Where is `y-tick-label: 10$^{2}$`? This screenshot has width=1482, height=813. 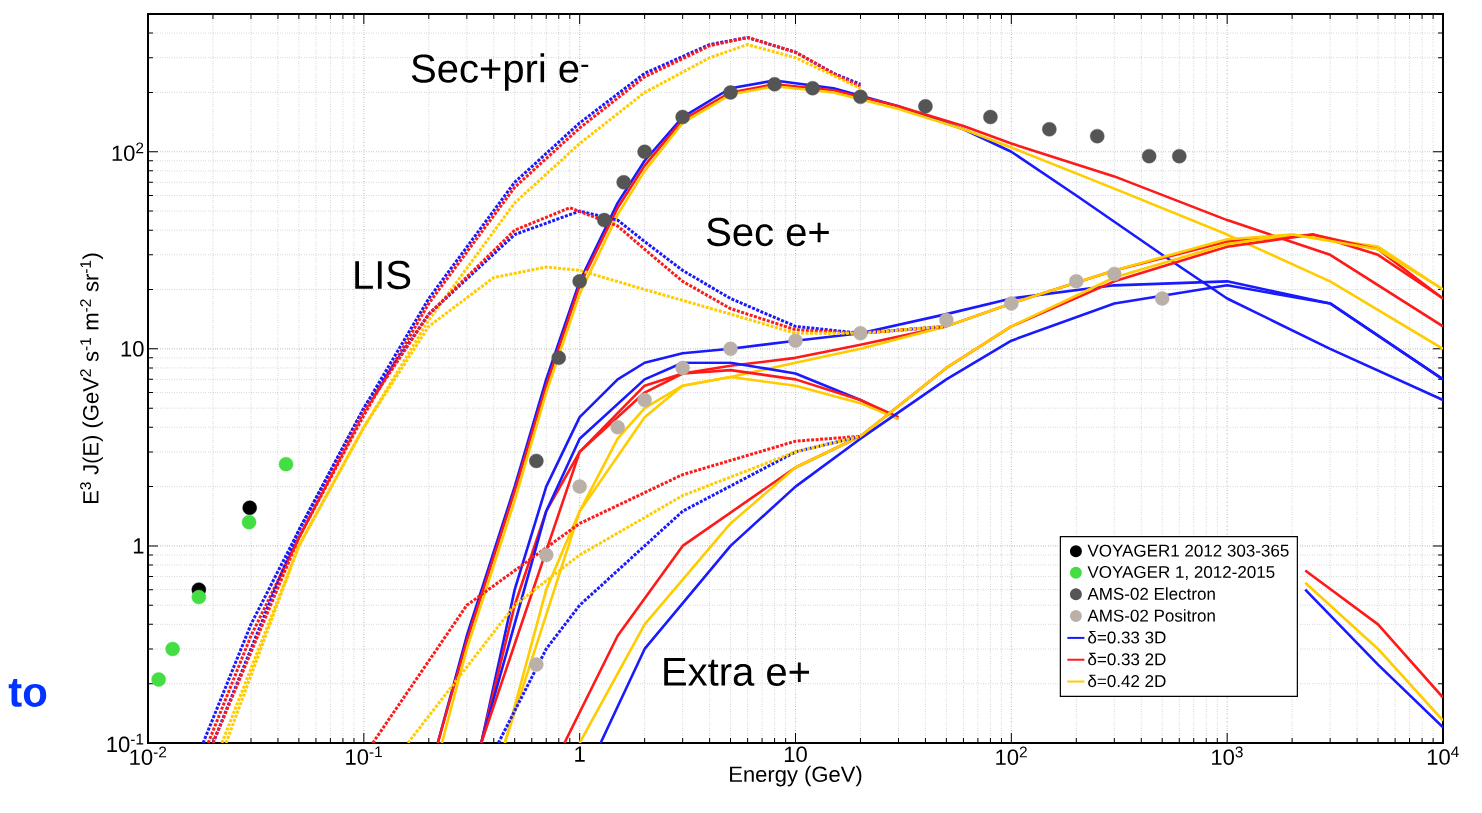
y-tick-label: 10$^{2}$ is located at coordinates (128, 151).